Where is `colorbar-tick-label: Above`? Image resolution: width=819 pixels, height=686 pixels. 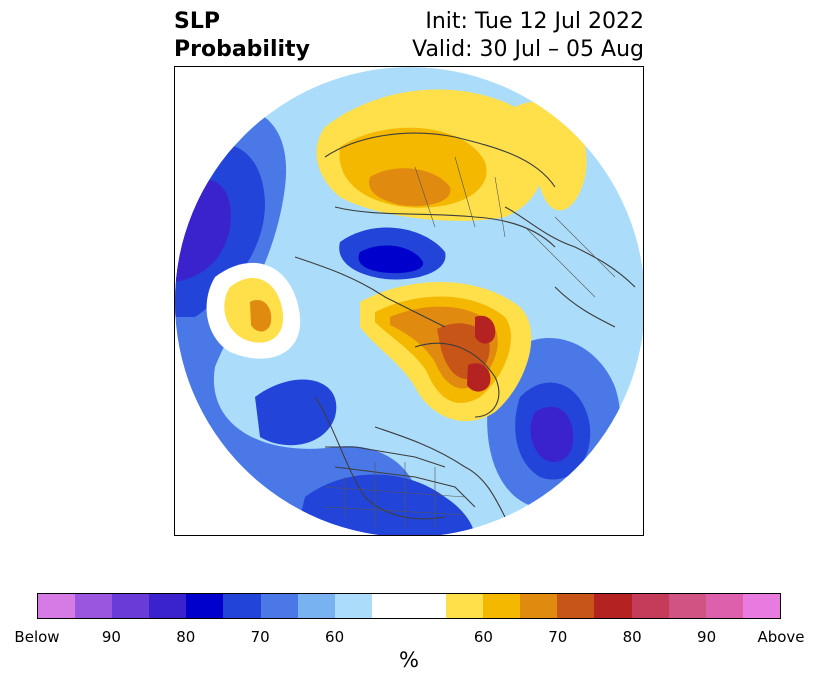 colorbar-tick-label: Above is located at coordinates (781, 637).